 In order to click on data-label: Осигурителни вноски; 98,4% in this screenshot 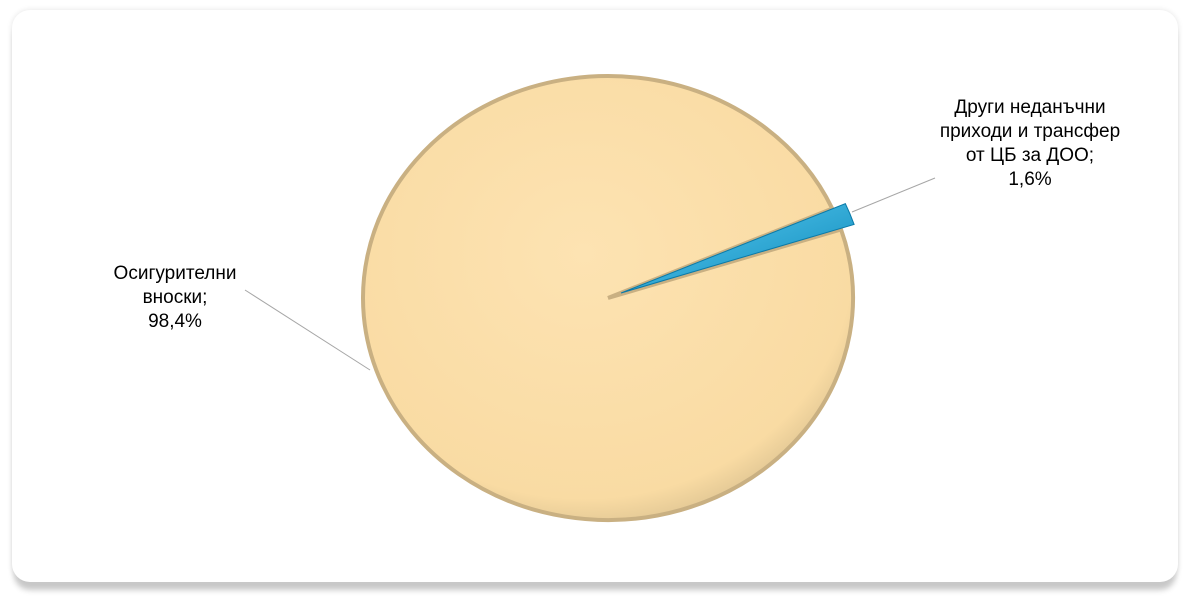, I will do `click(175, 298)`.